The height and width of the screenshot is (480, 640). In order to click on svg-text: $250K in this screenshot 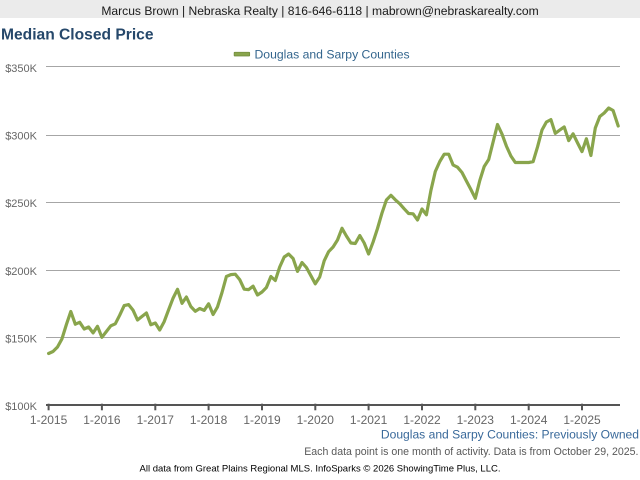, I will do `click(21, 204)`.